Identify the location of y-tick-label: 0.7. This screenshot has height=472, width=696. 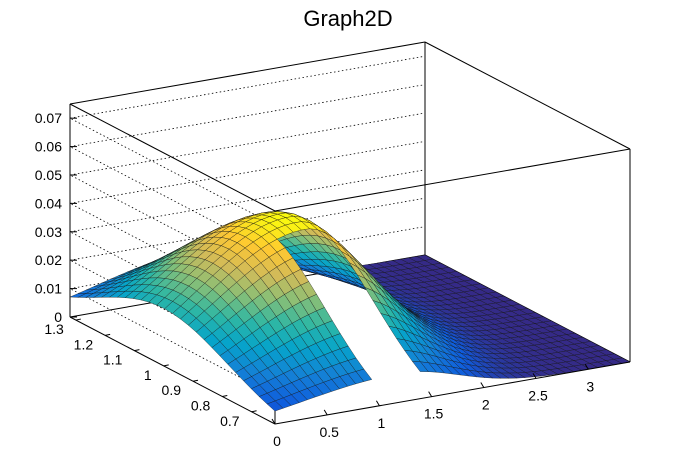
(230, 421).